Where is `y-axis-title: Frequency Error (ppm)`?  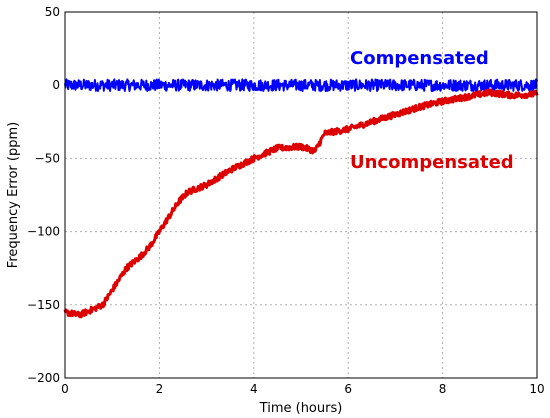
y-axis-title: Frequency Error (ppm) is located at coordinates (13, 195).